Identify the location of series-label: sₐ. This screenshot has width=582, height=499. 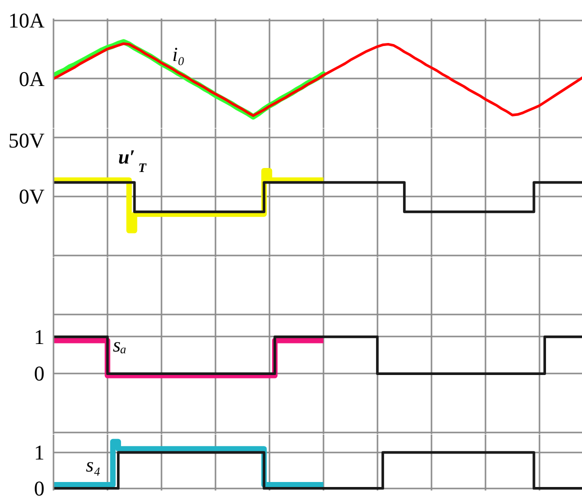
(119, 345).